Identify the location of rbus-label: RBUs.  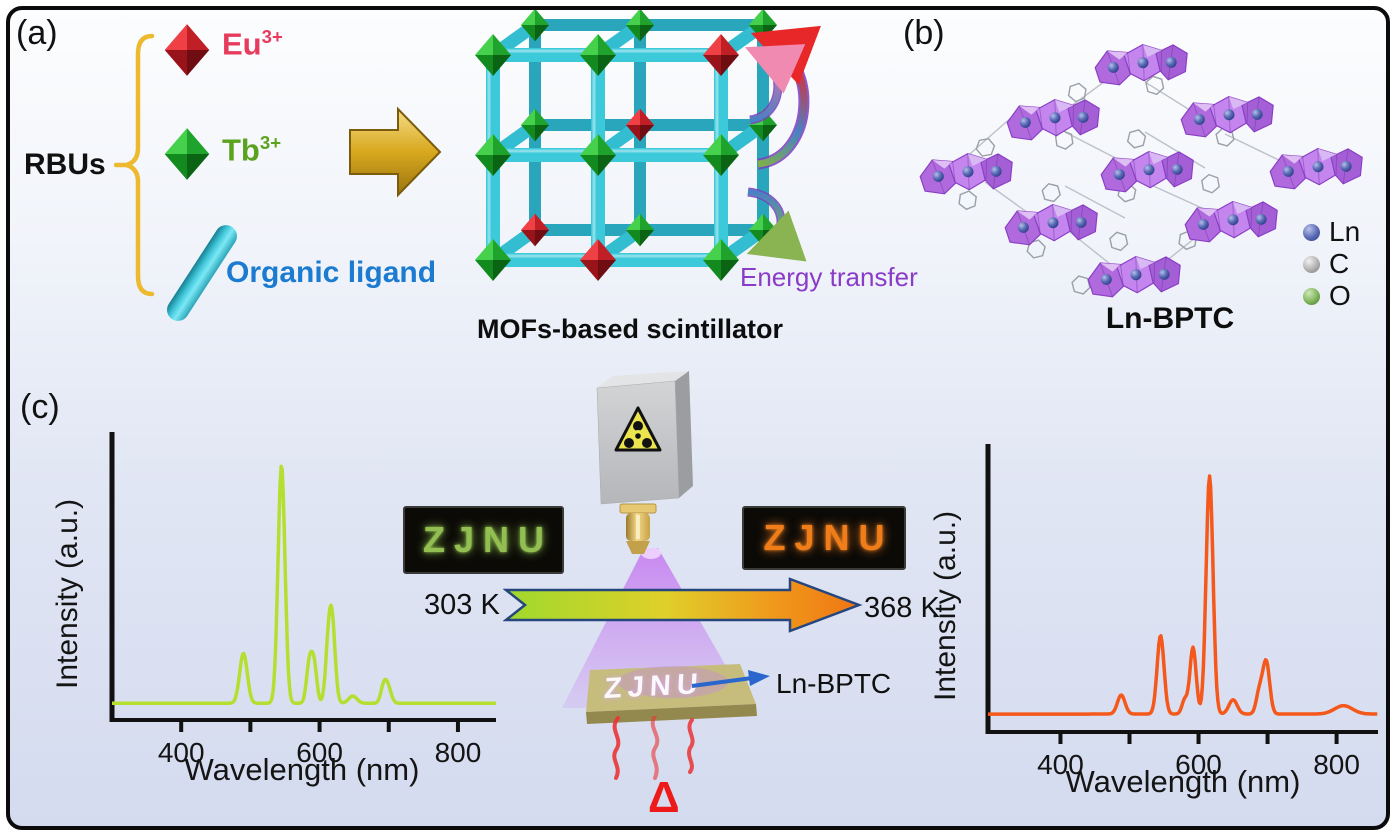
(65, 164).